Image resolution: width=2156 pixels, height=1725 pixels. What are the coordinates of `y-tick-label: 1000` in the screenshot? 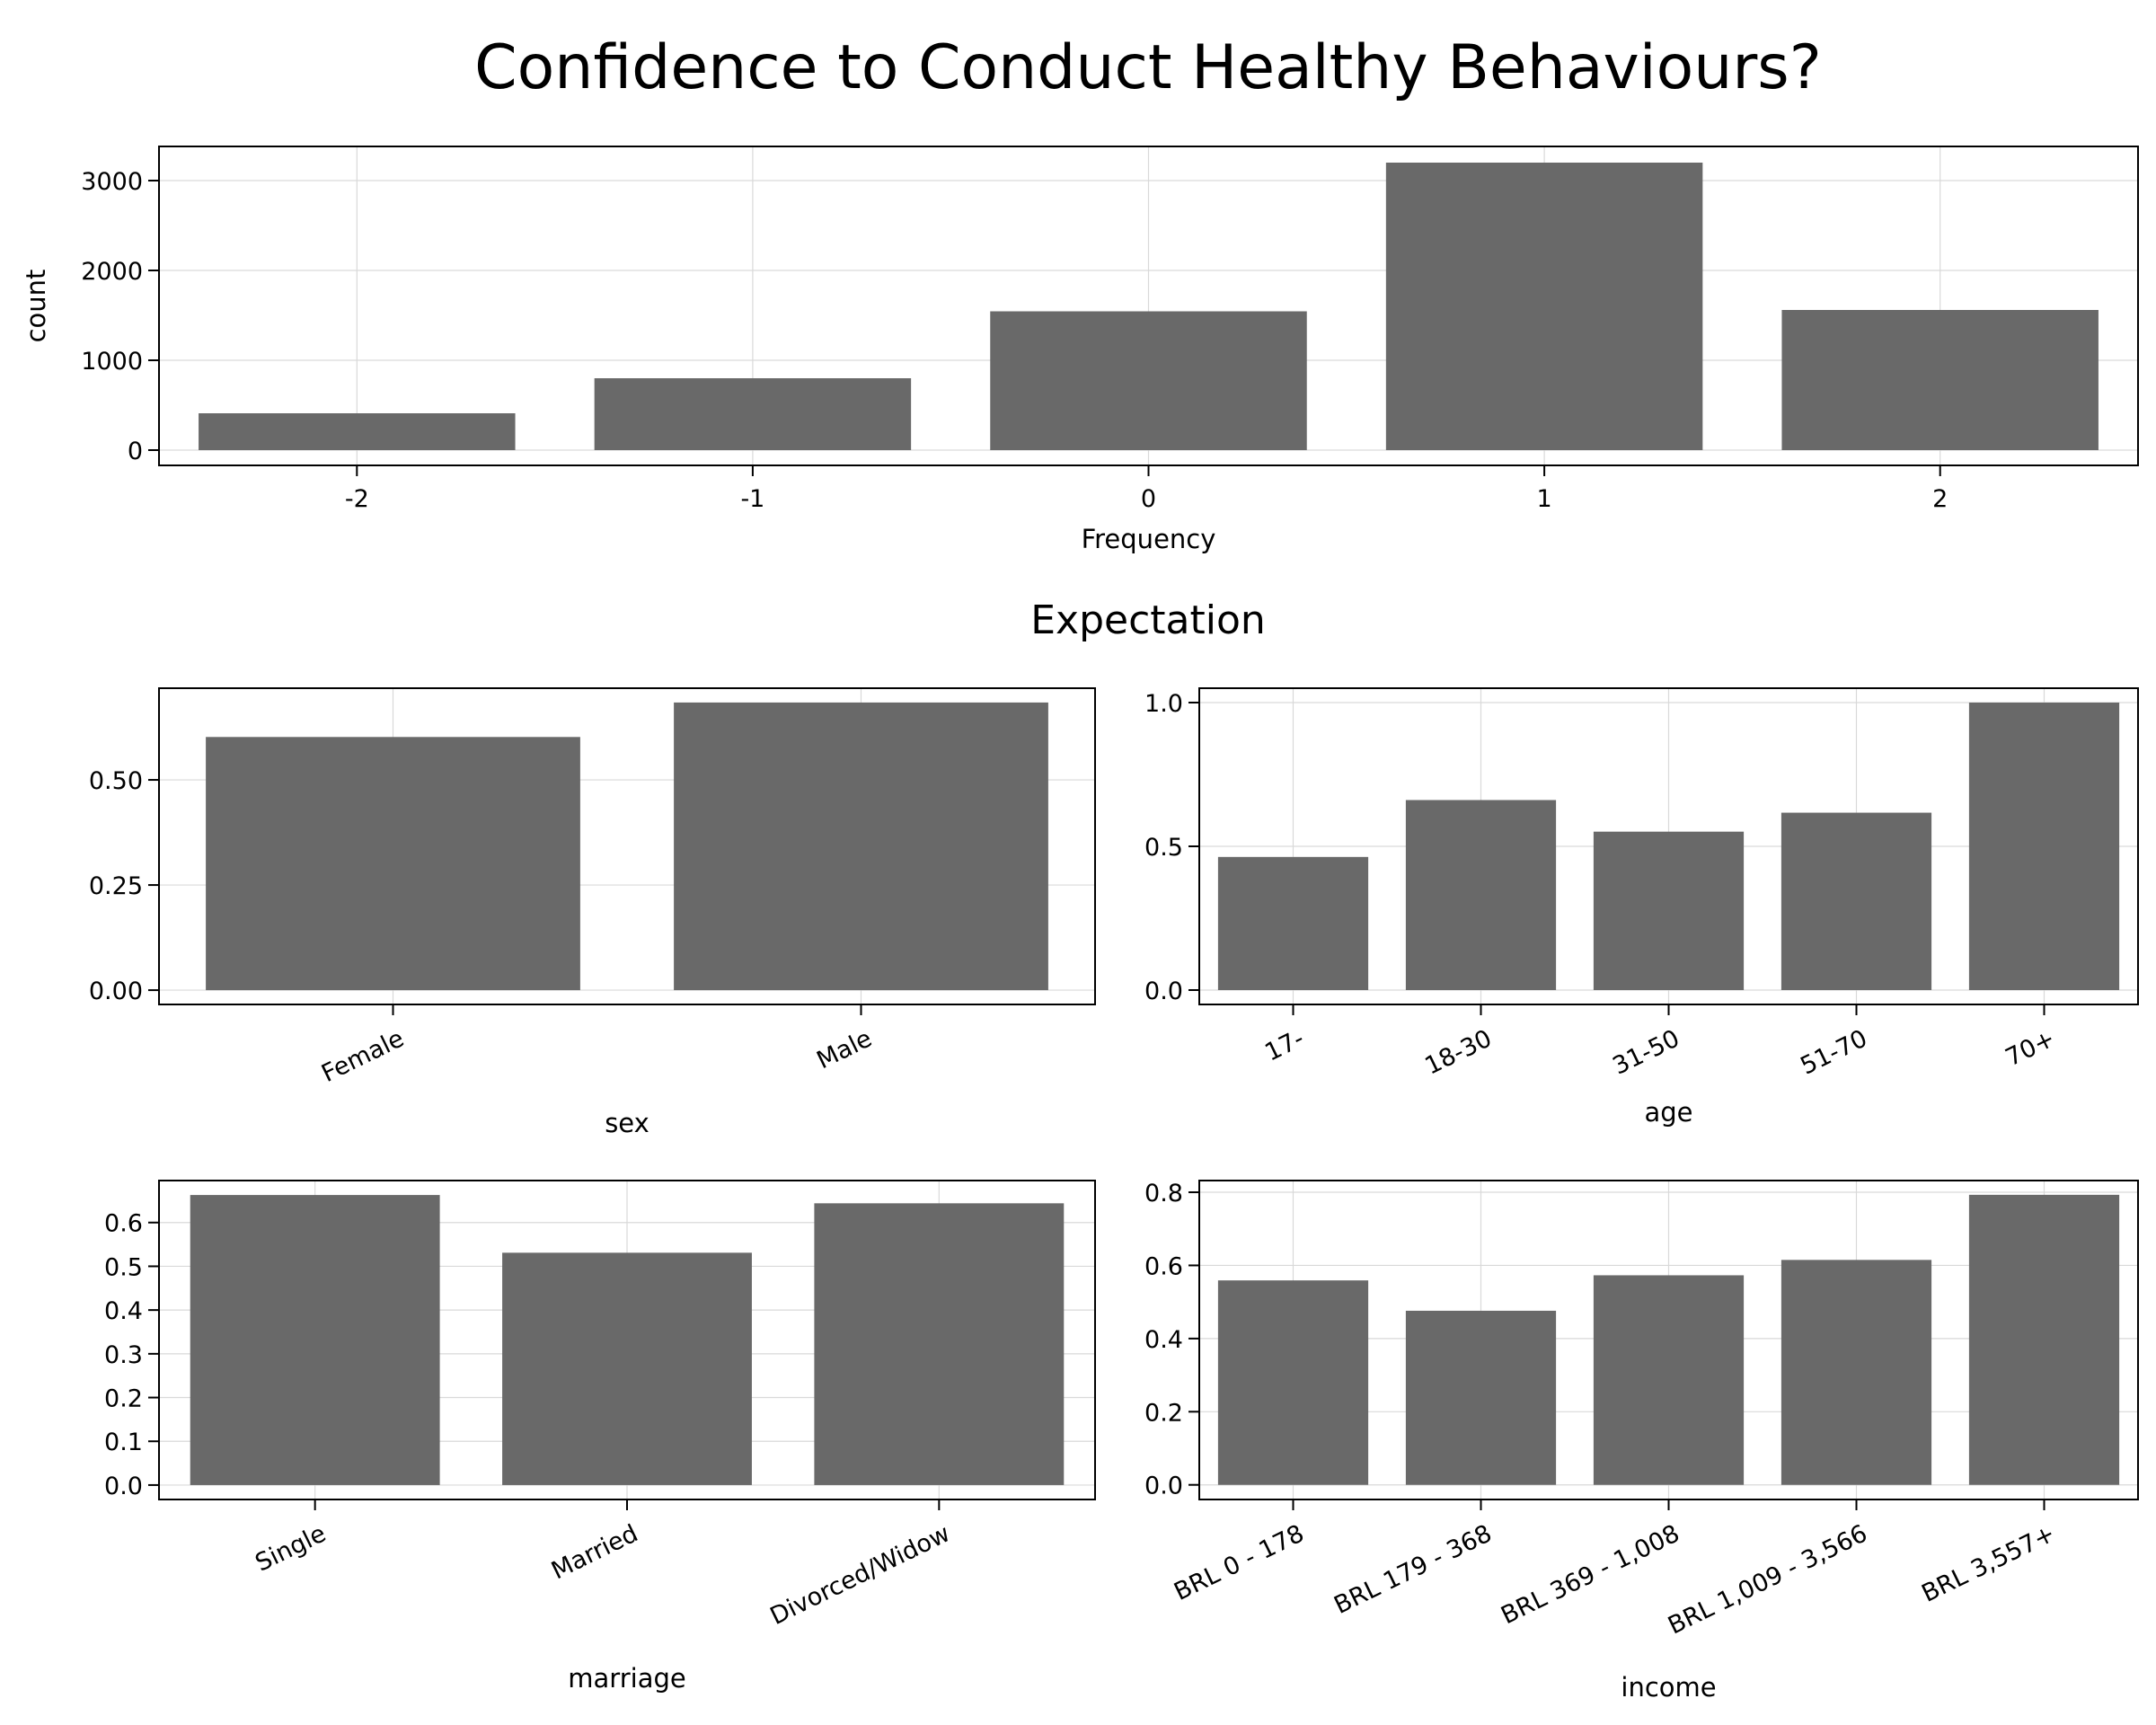 It's located at (112, 362).